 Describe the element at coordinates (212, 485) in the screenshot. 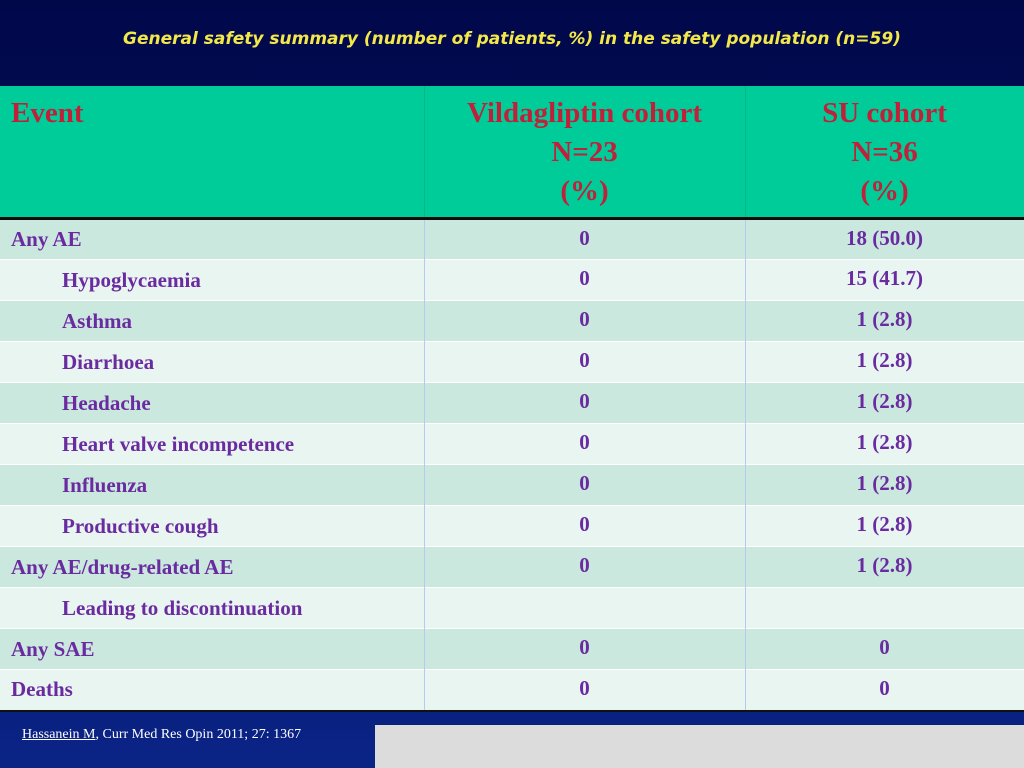

I see `event-cell: Influenza` at that location.